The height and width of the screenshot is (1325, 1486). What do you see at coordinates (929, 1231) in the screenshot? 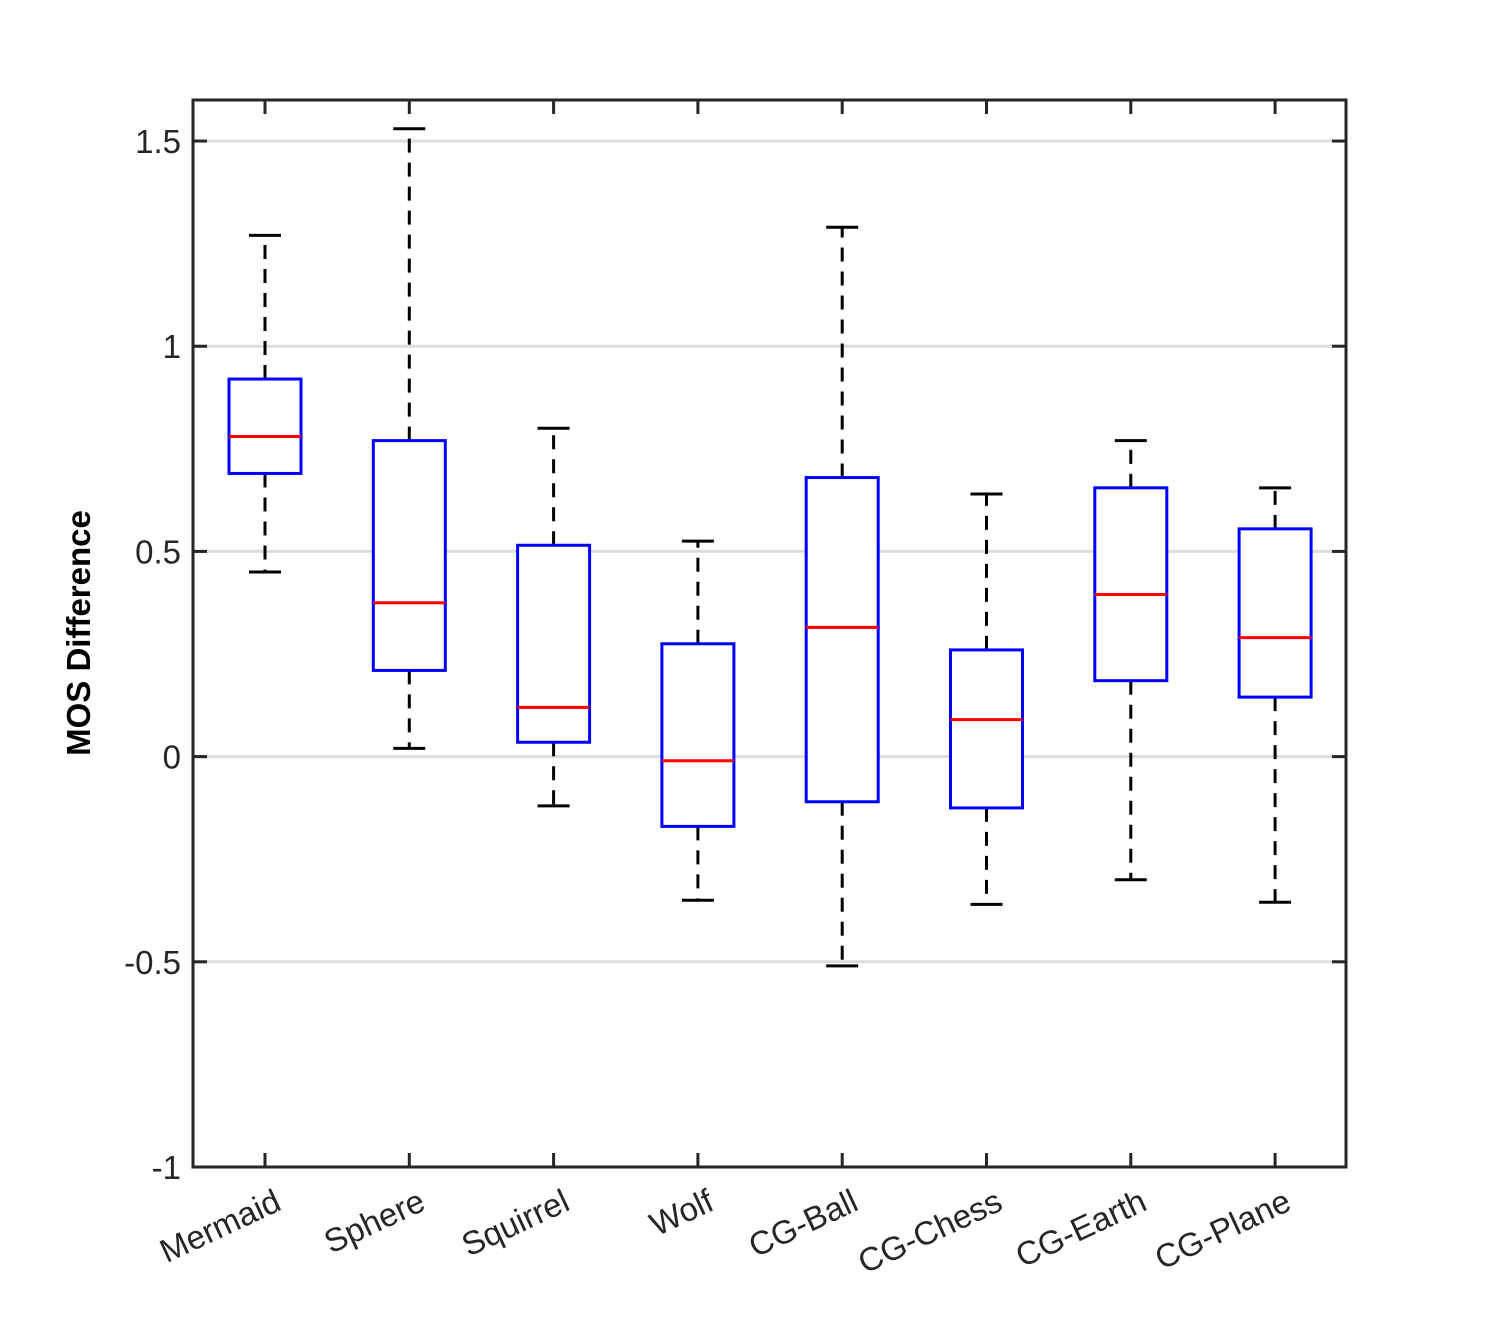
I see `x-tick-label: CG-Chess` at bounding box center [929, 1231].